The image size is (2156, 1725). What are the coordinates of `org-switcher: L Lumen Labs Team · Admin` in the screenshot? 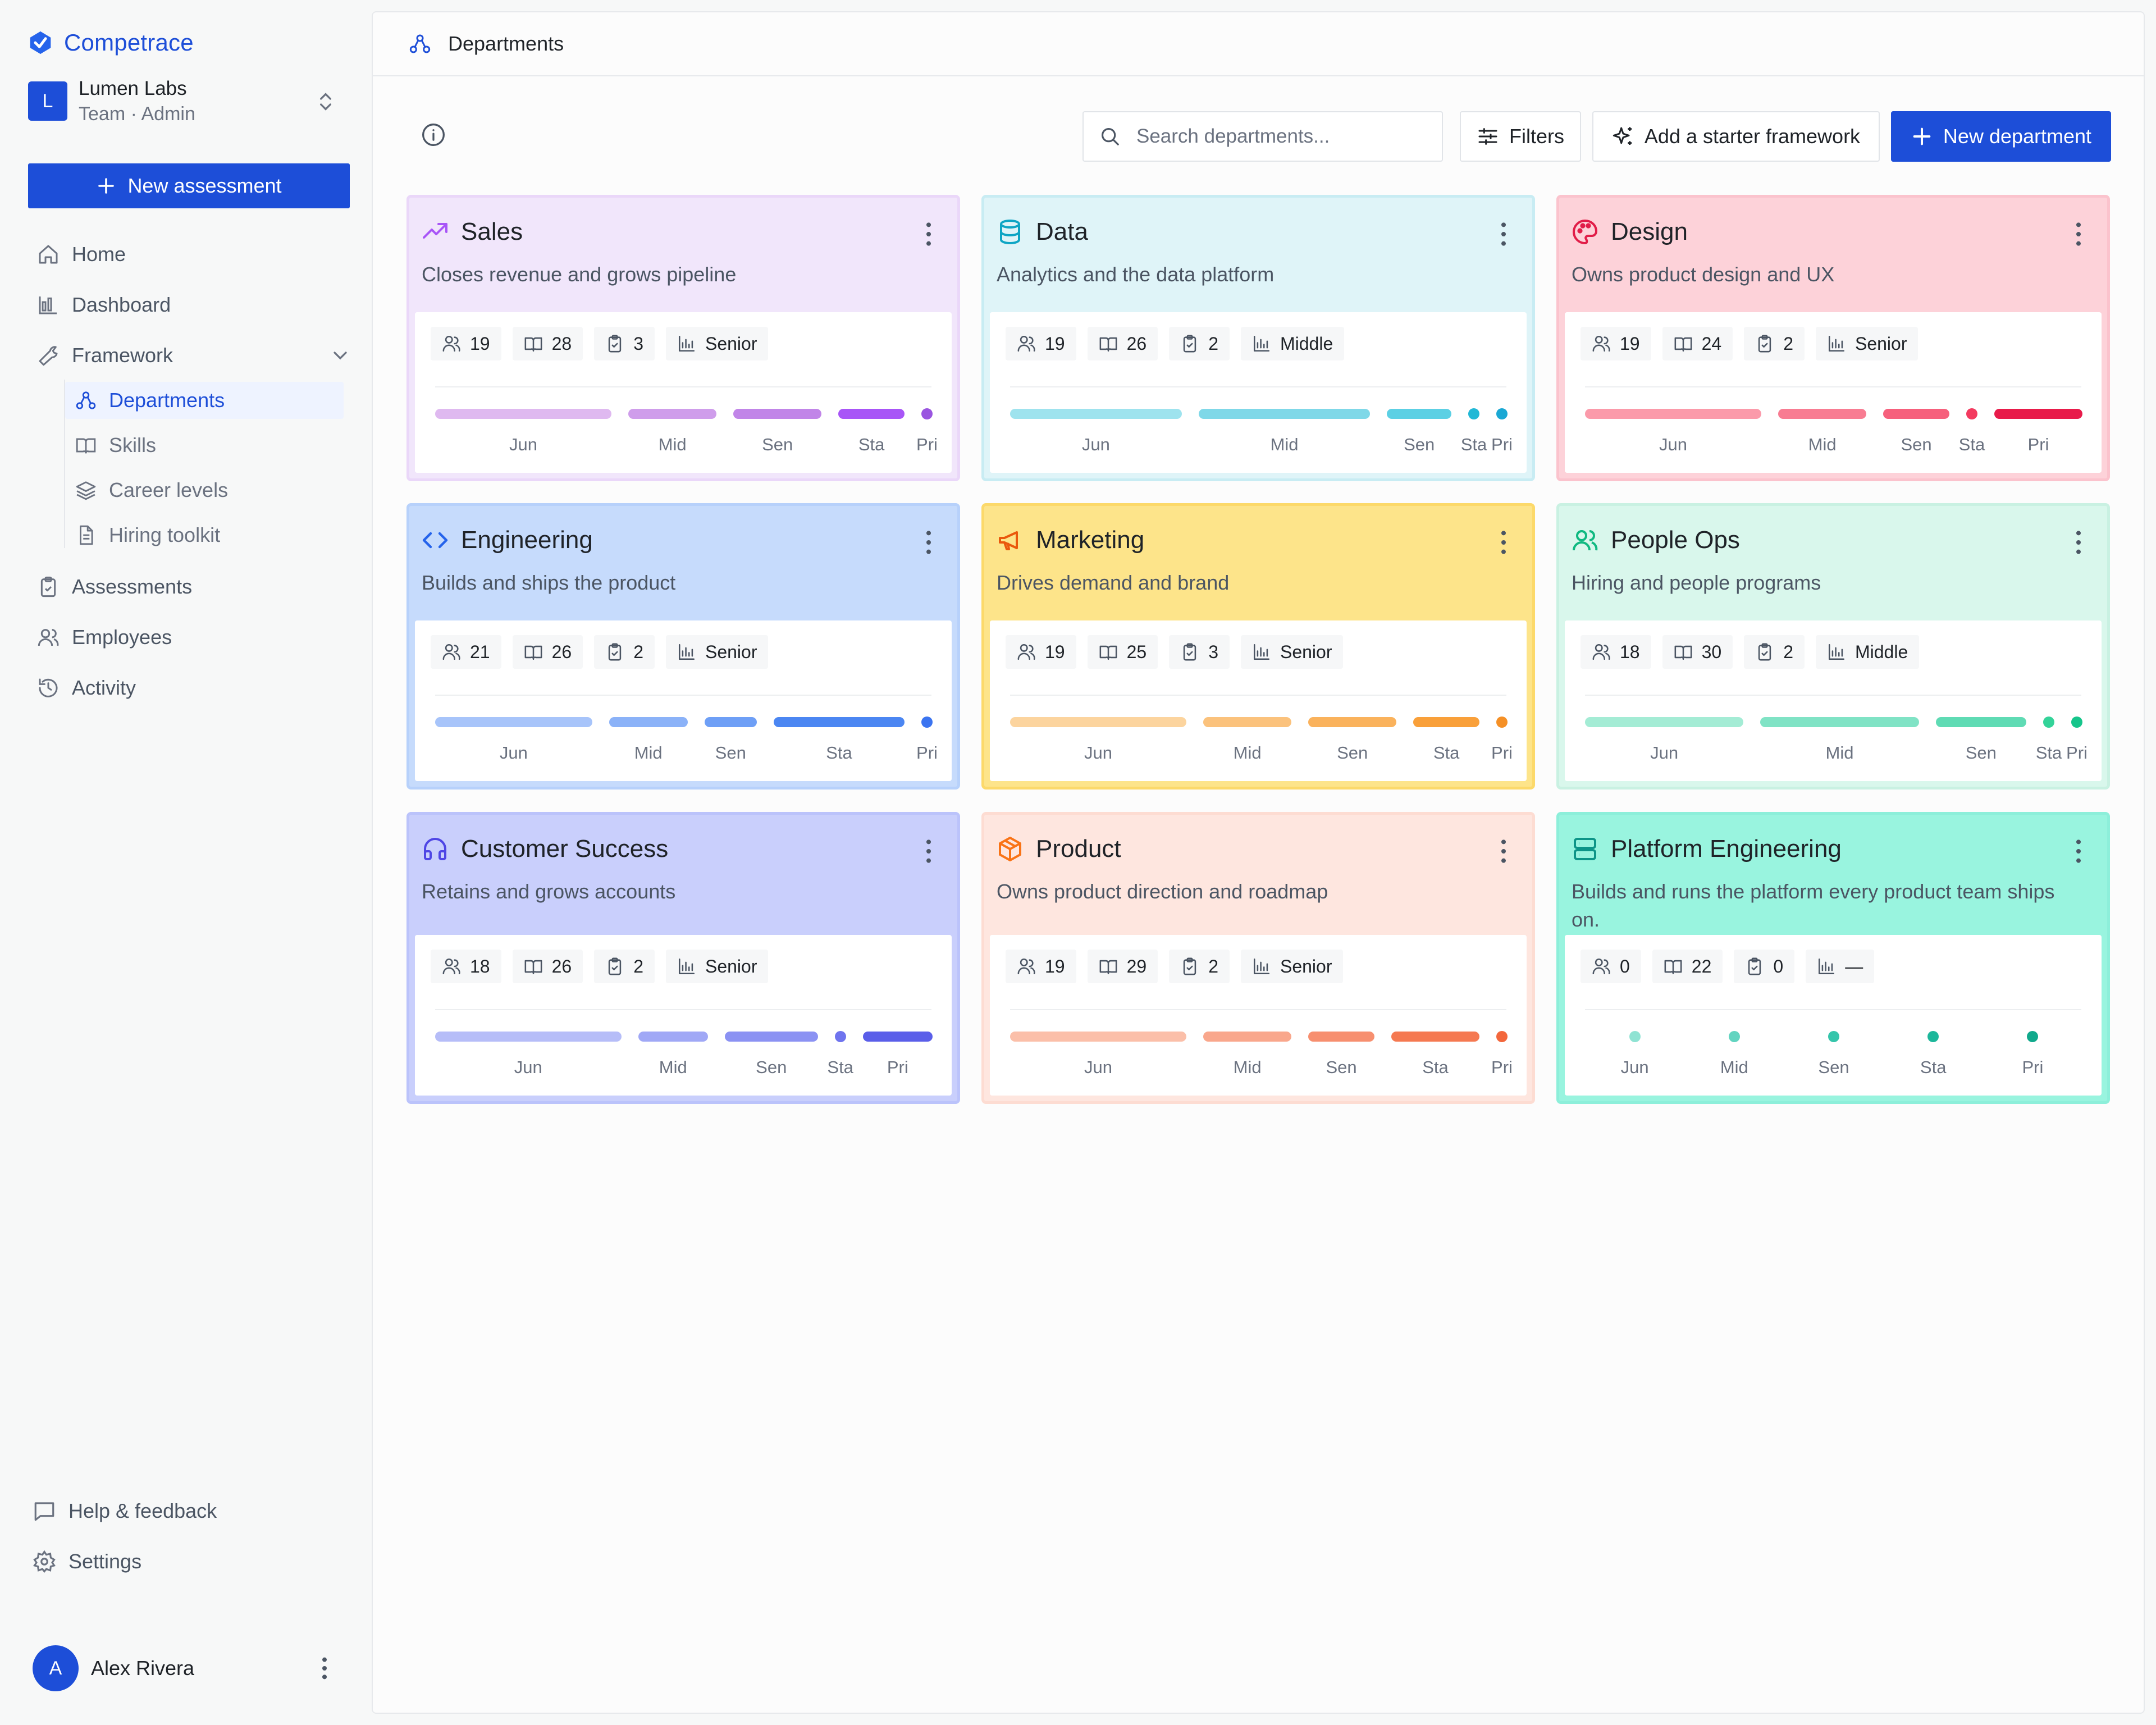 It's located at (185, 101).